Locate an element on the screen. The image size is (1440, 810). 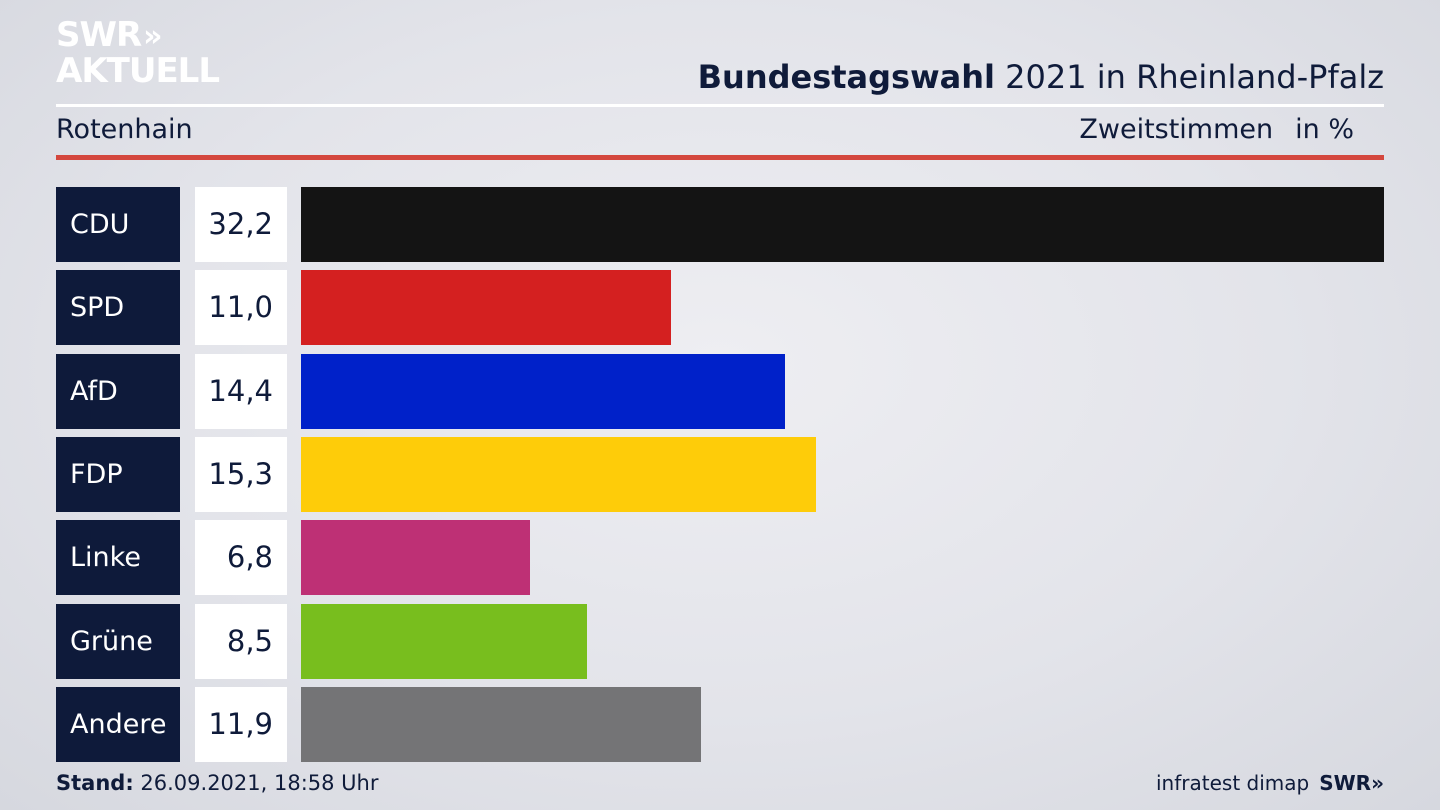
value-label: 8,5 is located at coordinates (241, 641).